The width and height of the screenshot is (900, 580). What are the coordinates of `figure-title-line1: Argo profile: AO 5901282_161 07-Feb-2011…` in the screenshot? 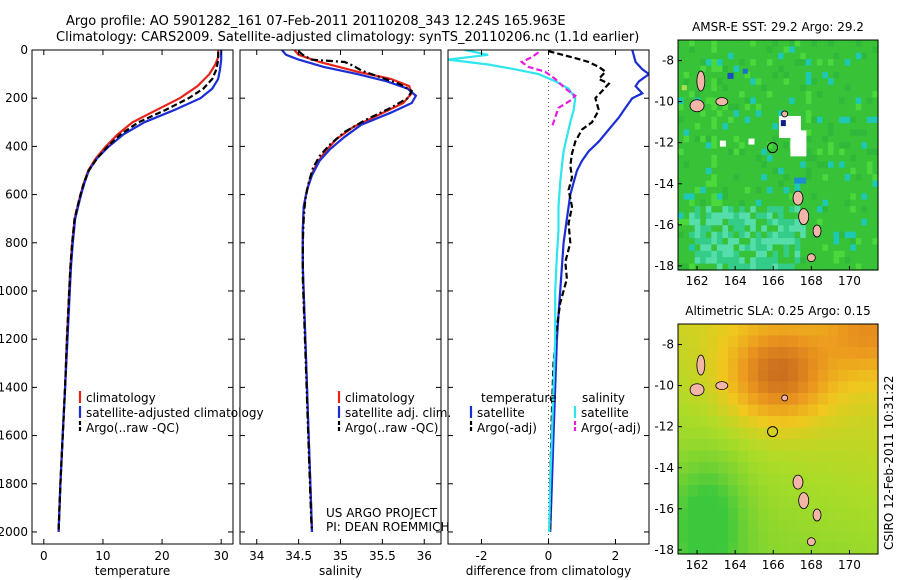 It's located at (316, 21).